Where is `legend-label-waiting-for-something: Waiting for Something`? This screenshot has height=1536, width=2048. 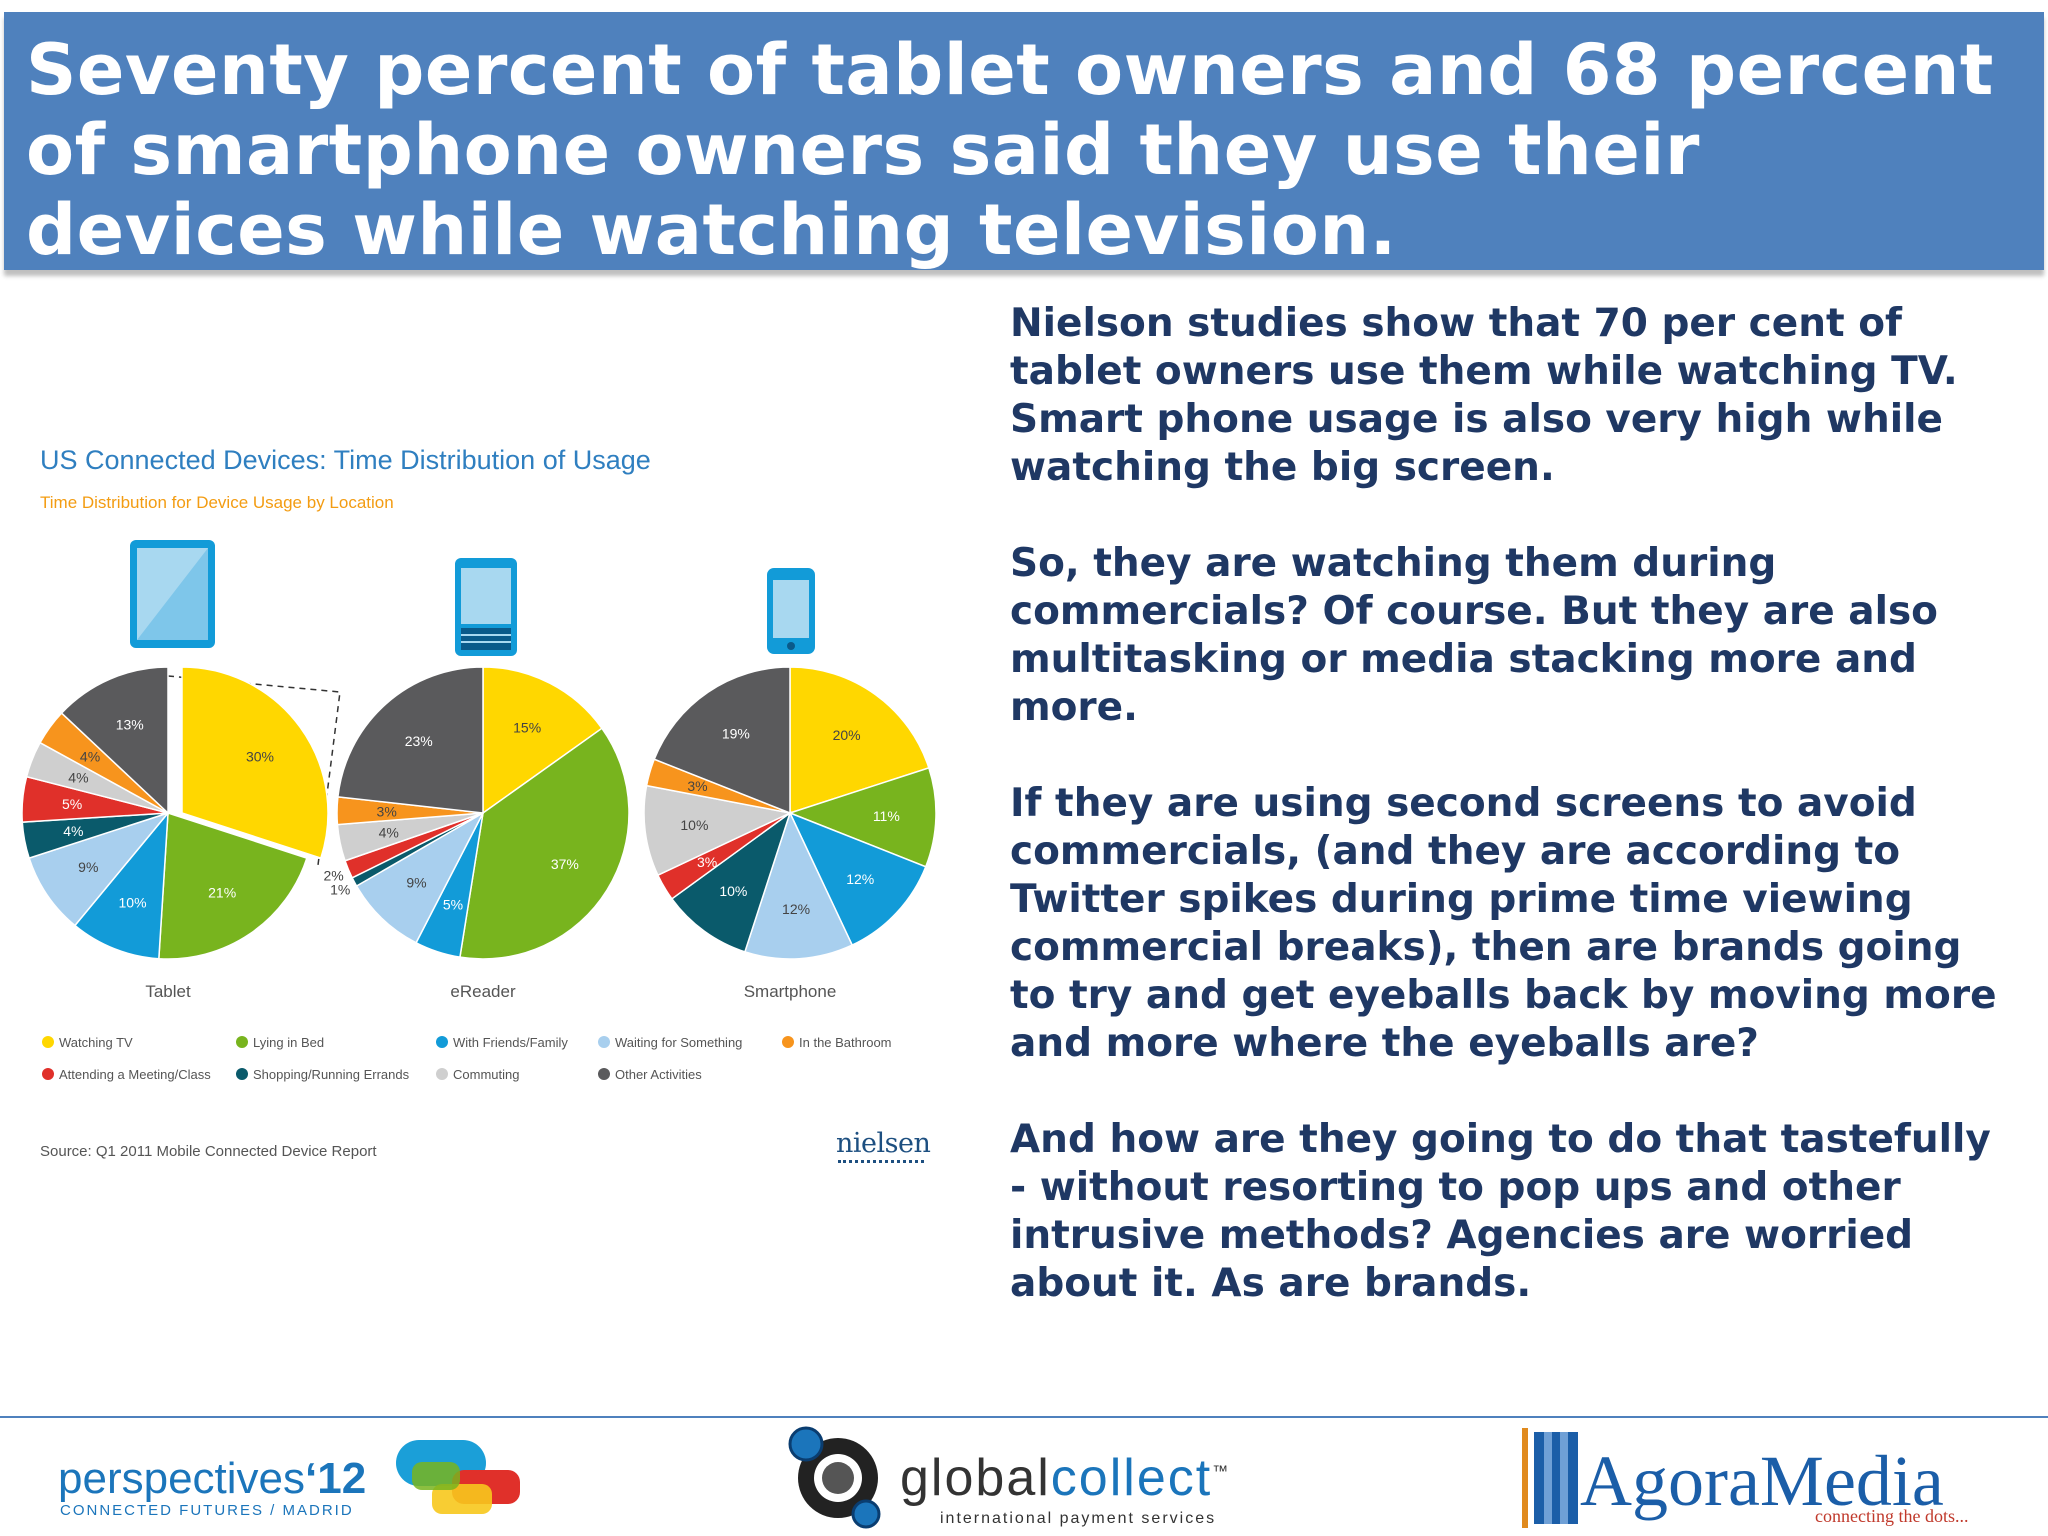
legend-label-waiting-for-something: Waiting for Something is located at coordinates (678, 1042).